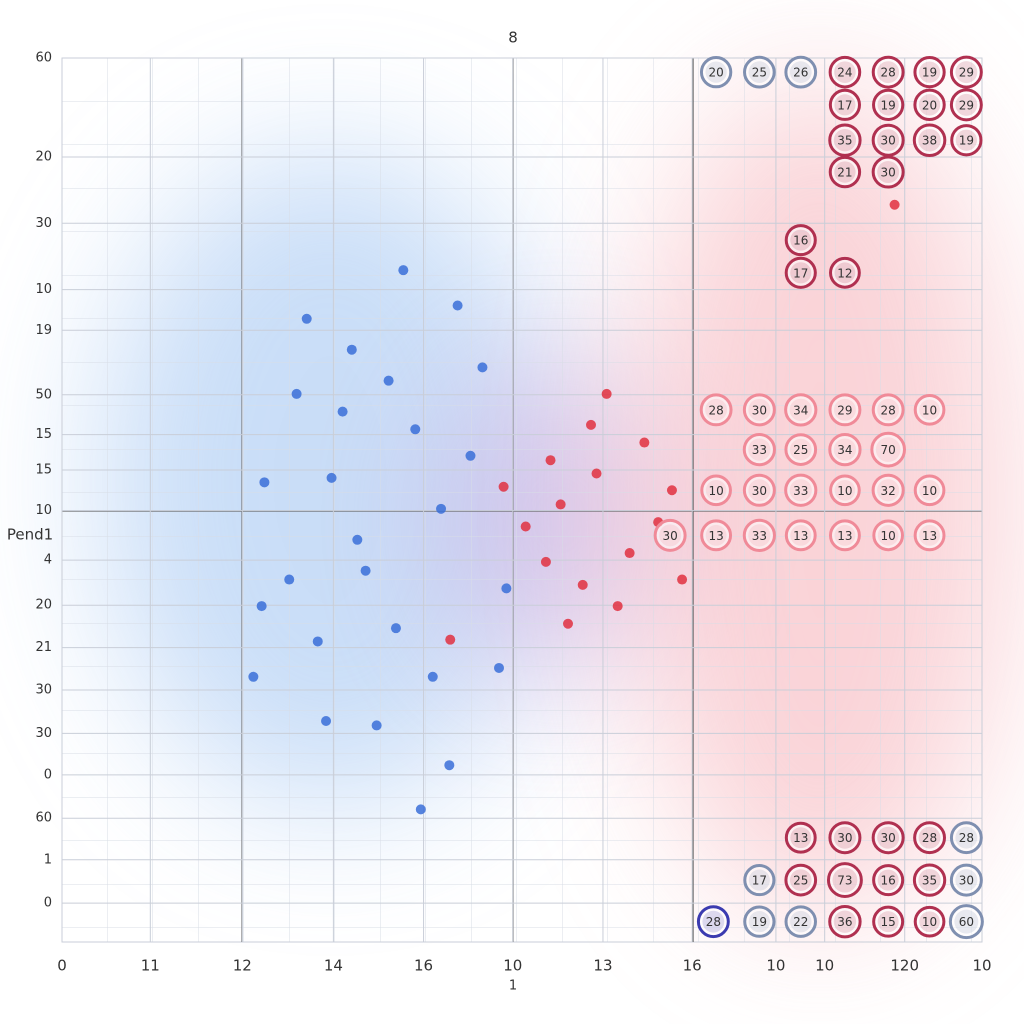 Image resolution: width=1024 pixels, height=1028 pixels. What do you see at coordinates (844, 73) in the screenshot?
I see `bubble-label: 24` at bounding box center [844, 73].